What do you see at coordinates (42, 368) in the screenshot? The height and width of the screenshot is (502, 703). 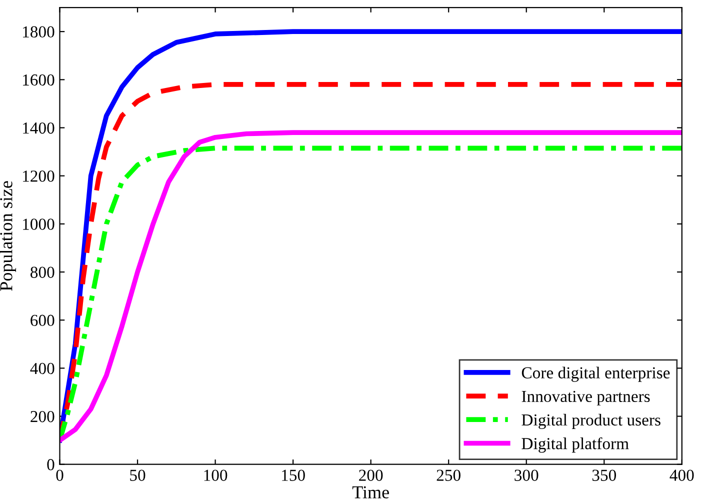 I see `y-tick-label: 400` at bounding box center [42, 368].